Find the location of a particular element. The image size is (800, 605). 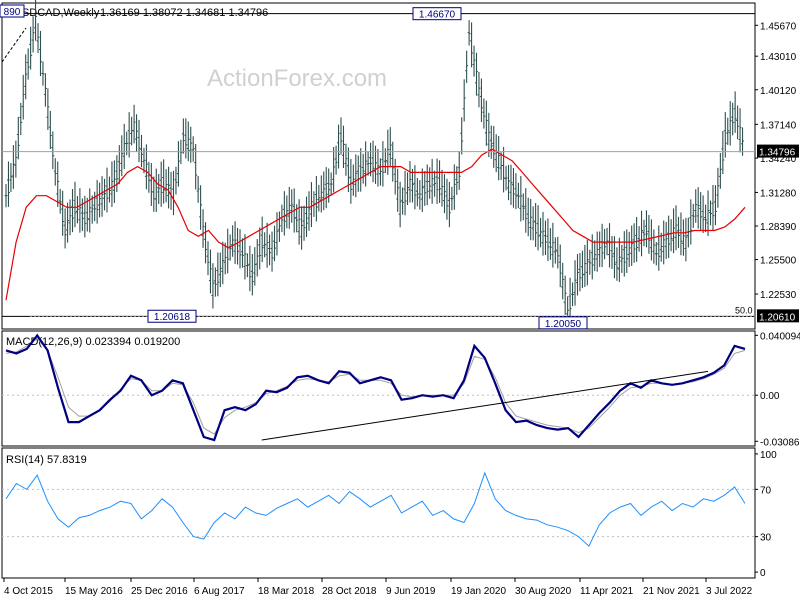

x-tick-label: 21 Nov 2021 is located at coordinates (671, 591).